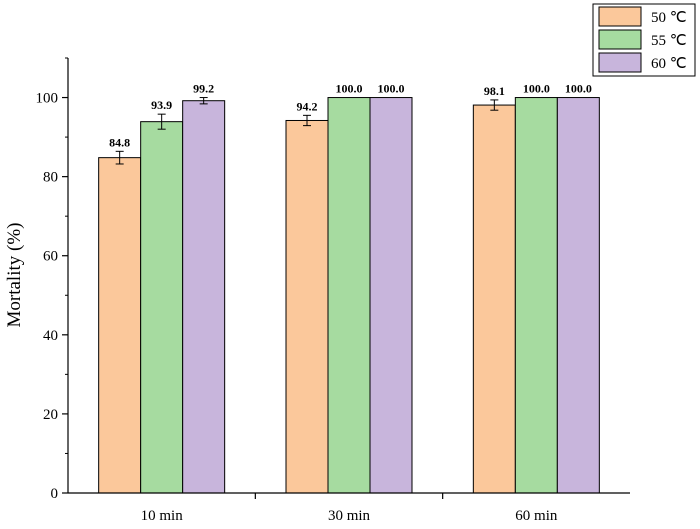 The image size is (700, 529). What do you see at coordinates (644, 40) in the screenshot?
I see `legend: 50 ℃ 55 ℃ 60 ℃` at bounding box center [644, 40].